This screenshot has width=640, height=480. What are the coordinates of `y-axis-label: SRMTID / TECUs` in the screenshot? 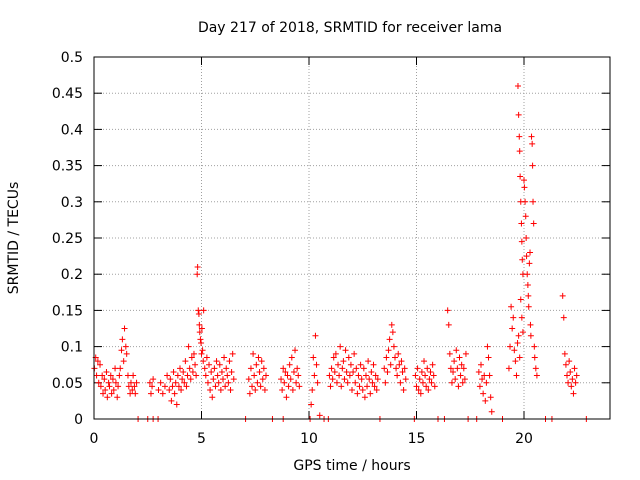 It's located at (14, 238).